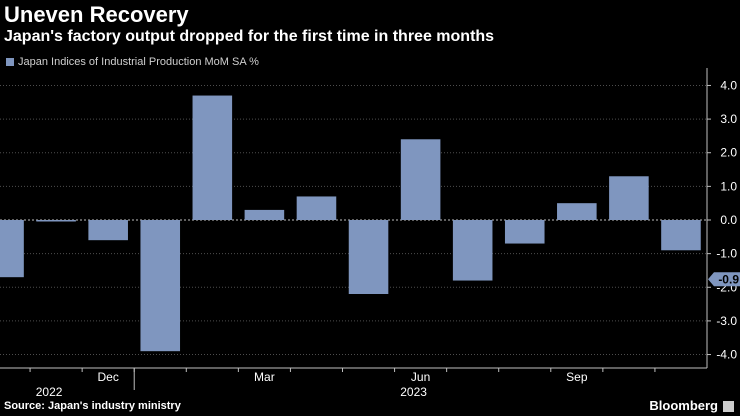  I want to click on last-value-label: -0.9, so click(728, 279).